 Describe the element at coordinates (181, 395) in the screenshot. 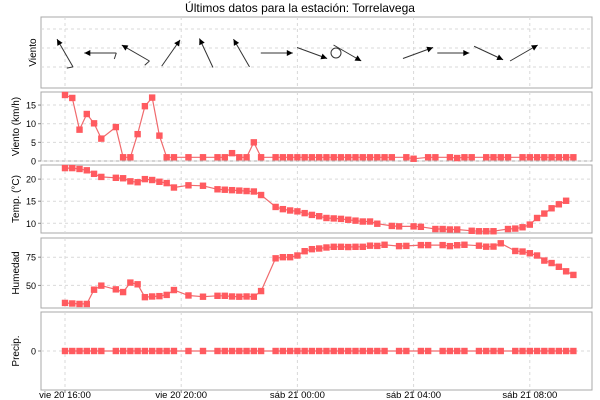

I see `x-tick-label: vie 20 20:00` at that location.